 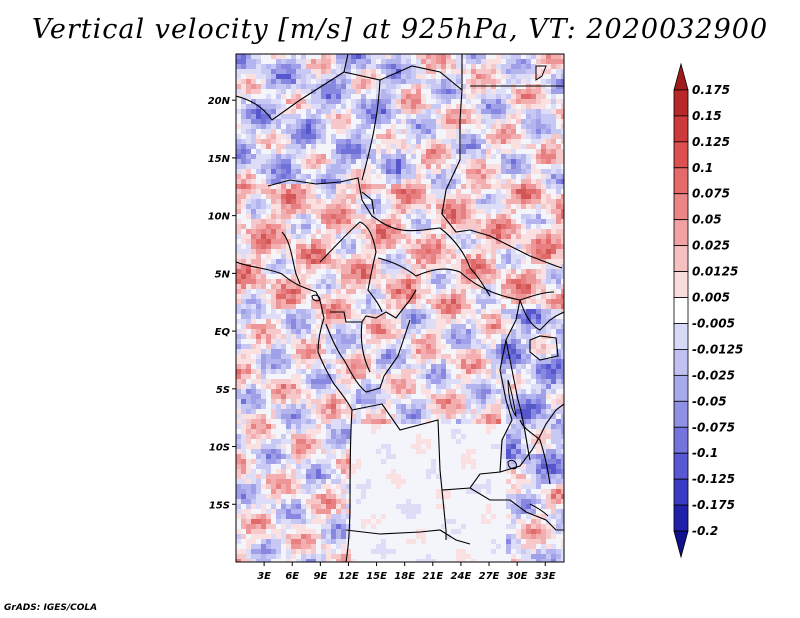 I want to click on colorbar-label: 0.005, so click(x=711, y=298).